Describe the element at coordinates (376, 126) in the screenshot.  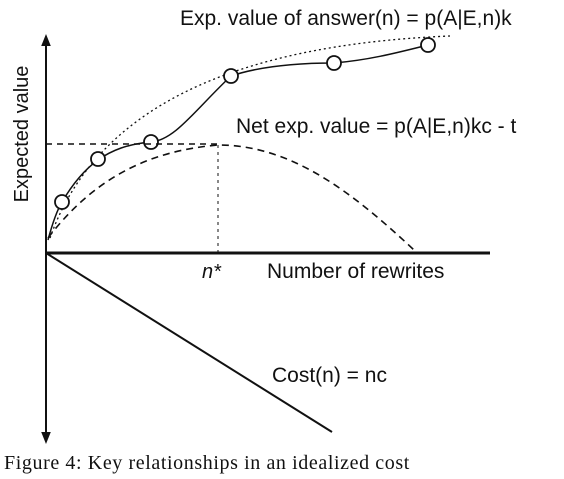
I see `net-curve-label: Net exp. value = p(A|E,n)kc - t` at that location.